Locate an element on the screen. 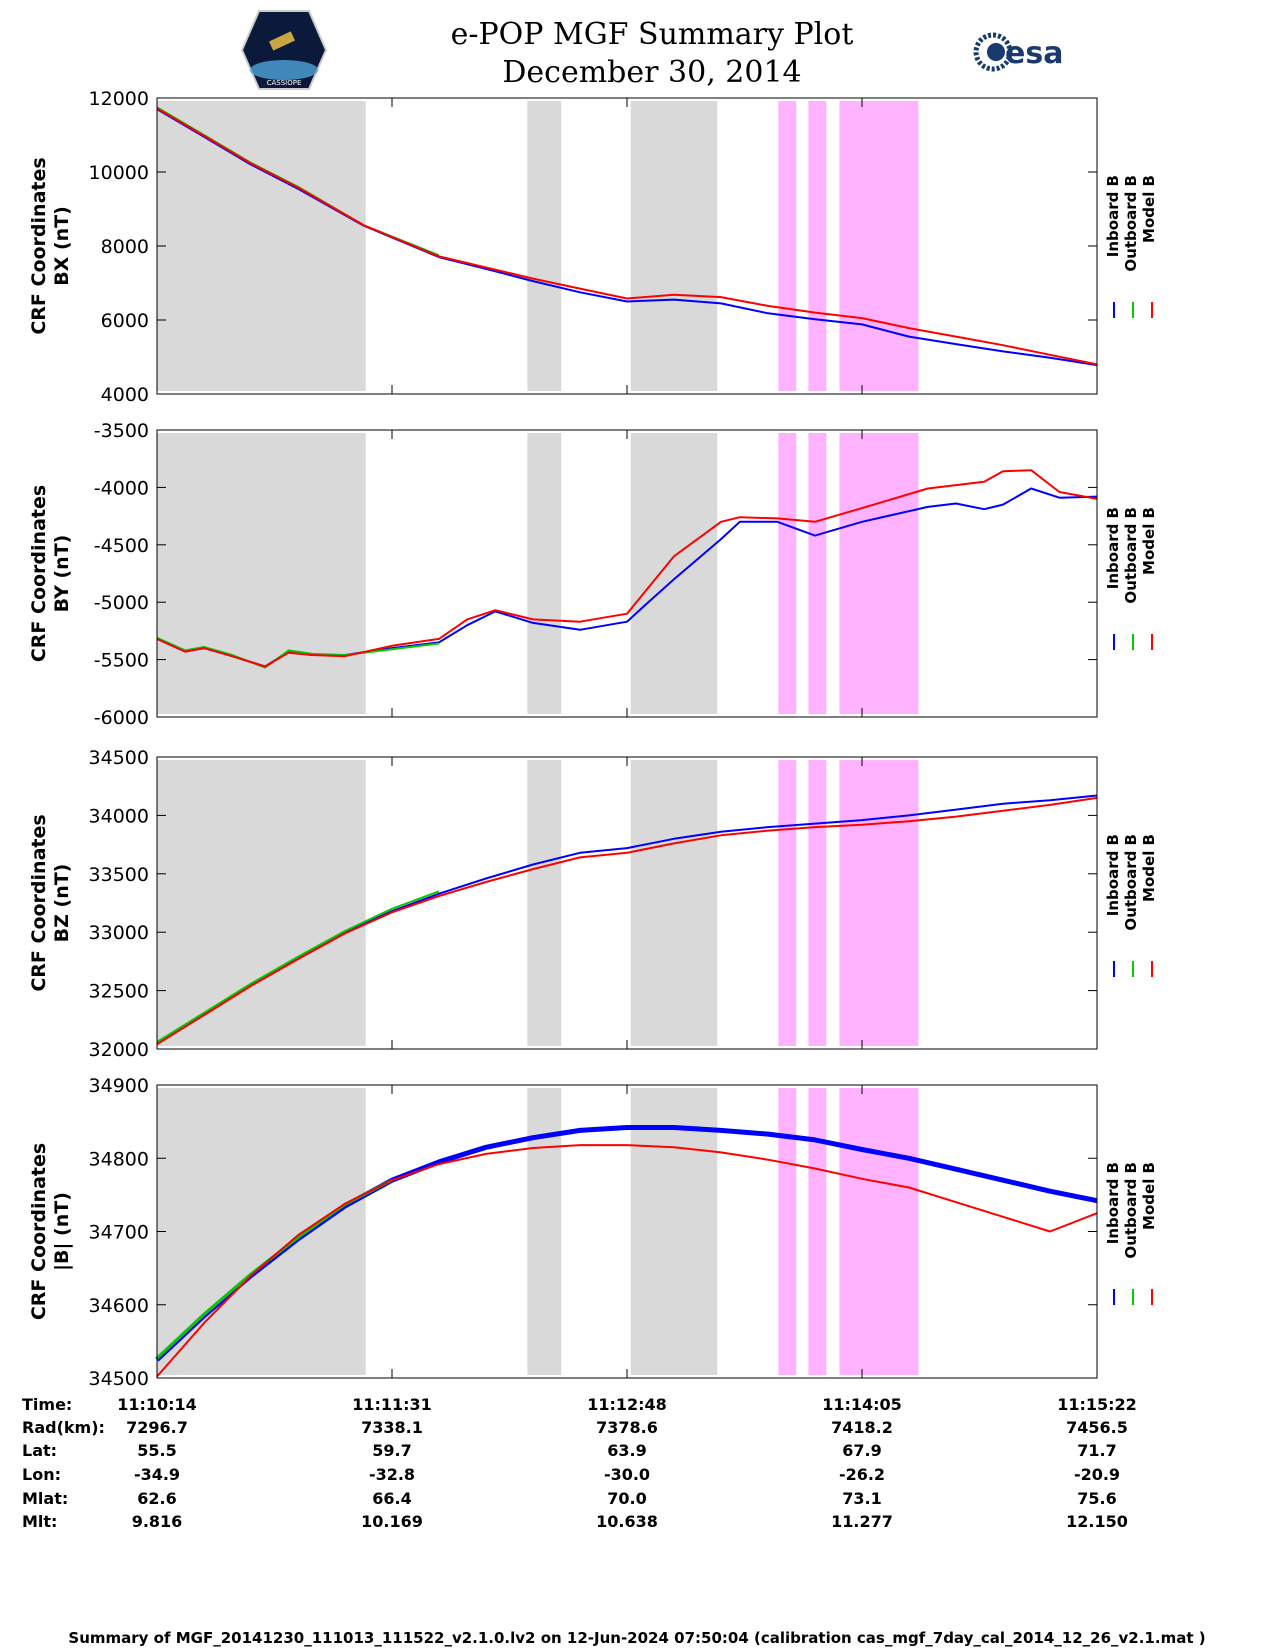  y-tick-label: -5000 is located at coordinates (121, 603).